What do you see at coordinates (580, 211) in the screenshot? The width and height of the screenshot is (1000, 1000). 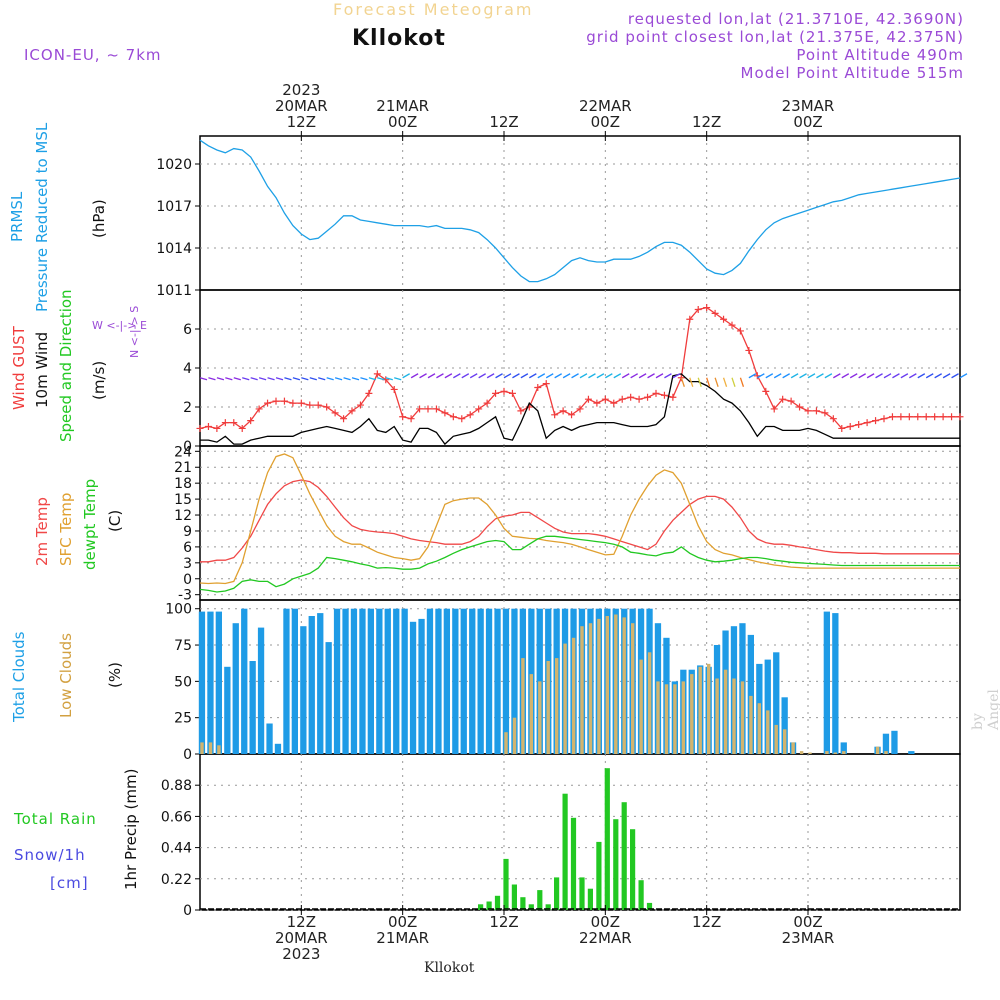 I see `pressure-series-prmsl` at bounding box center [580, 211].